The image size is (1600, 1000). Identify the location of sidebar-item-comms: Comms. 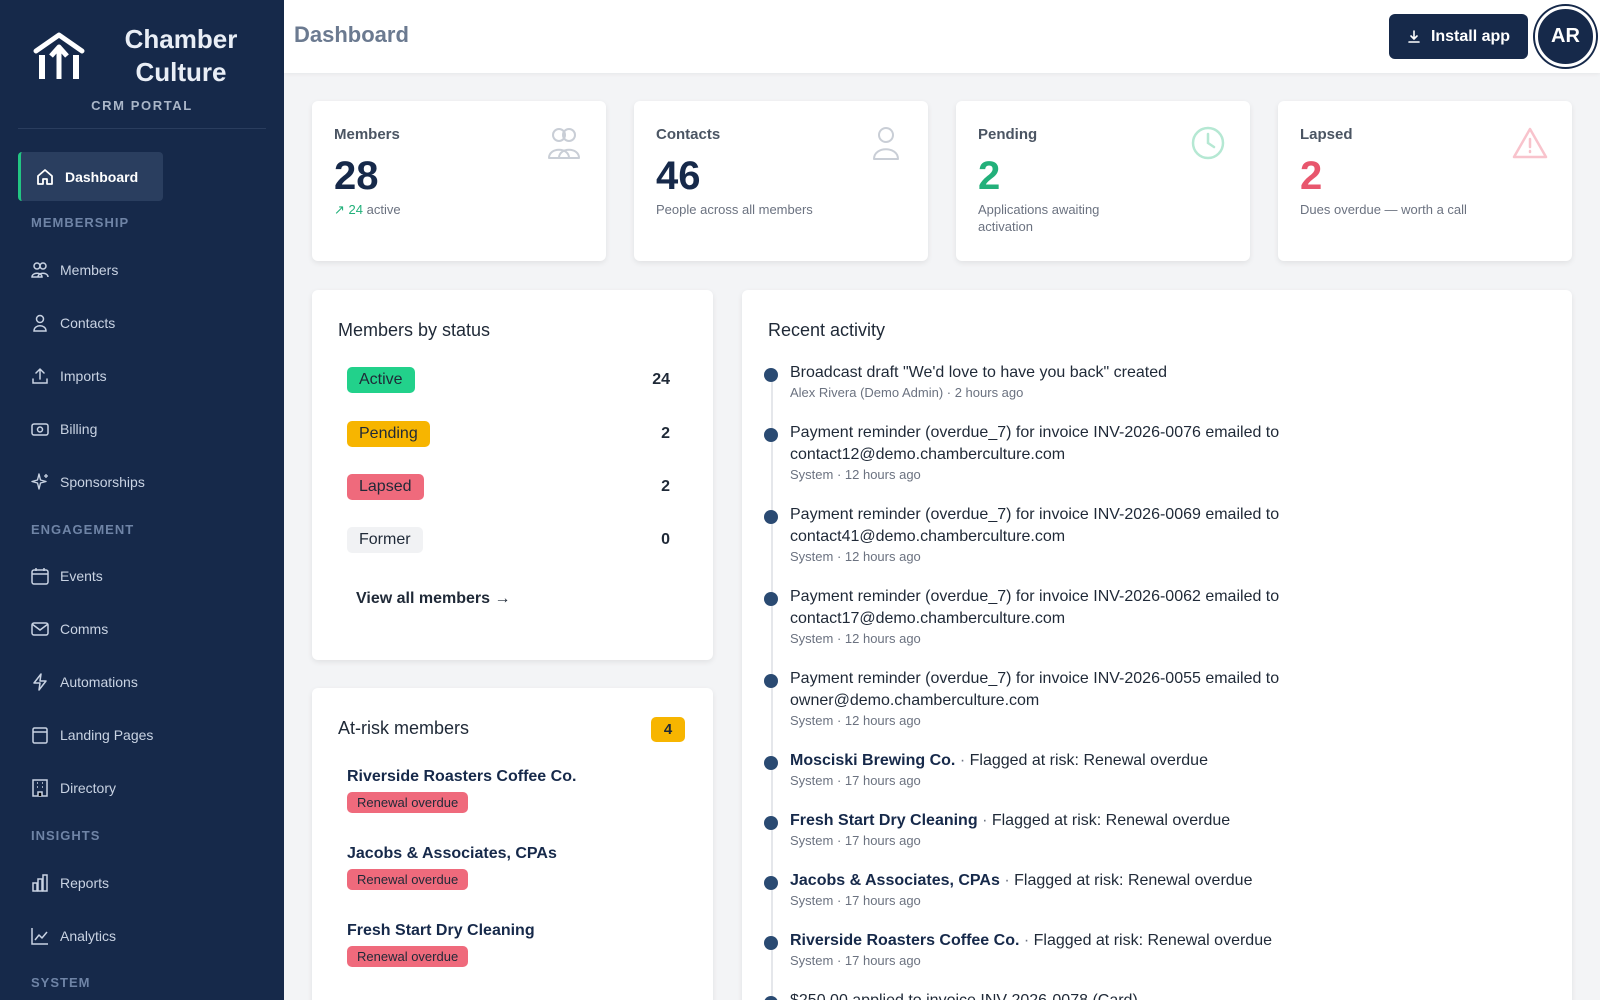
(69, 629).